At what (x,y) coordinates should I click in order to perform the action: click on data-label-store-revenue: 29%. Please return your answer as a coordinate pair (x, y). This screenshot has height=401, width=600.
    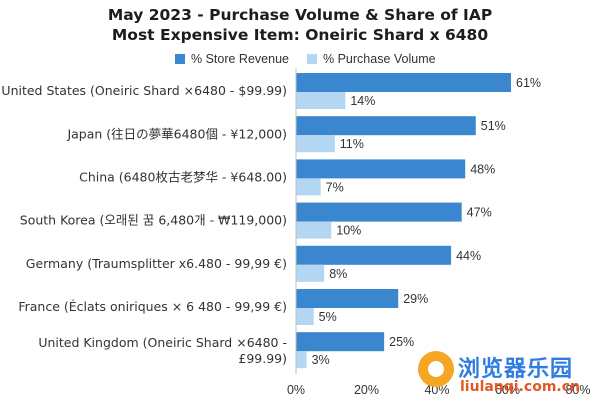
    Looking at the image, I should click on (415, 299).